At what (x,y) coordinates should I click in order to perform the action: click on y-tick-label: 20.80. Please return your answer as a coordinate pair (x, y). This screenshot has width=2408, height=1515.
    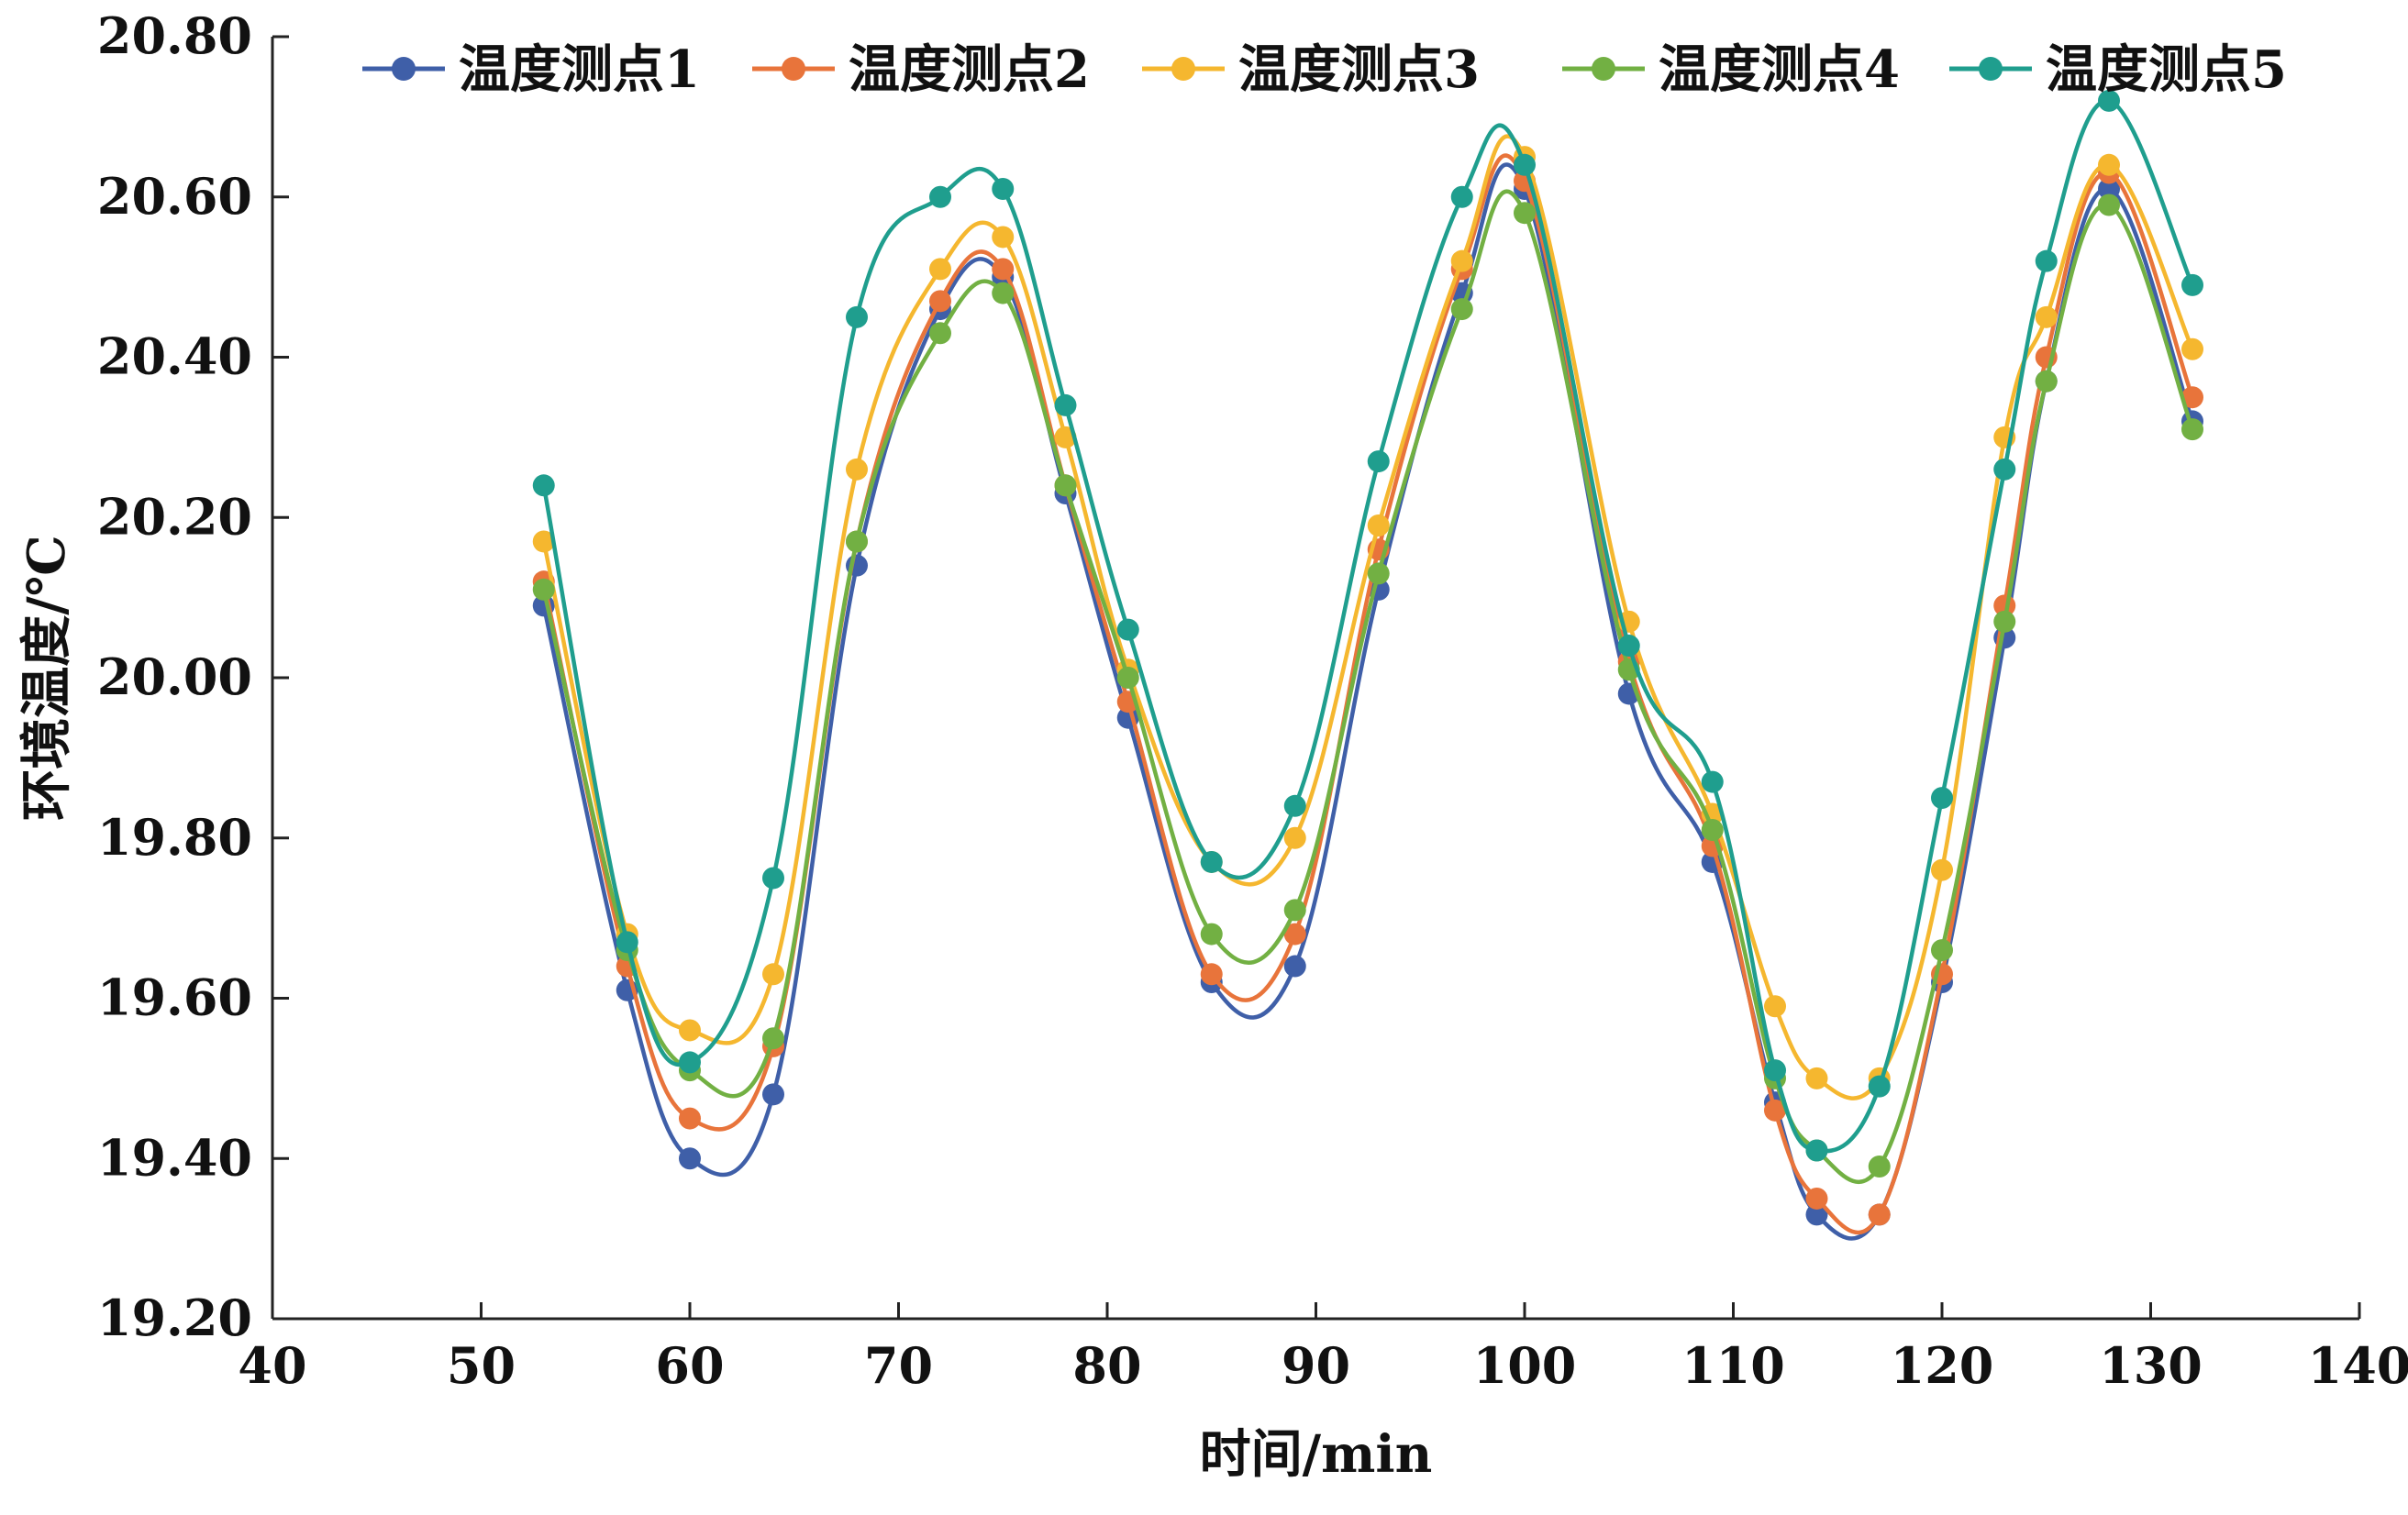
    Looking at the image, I should click on (174, 35).